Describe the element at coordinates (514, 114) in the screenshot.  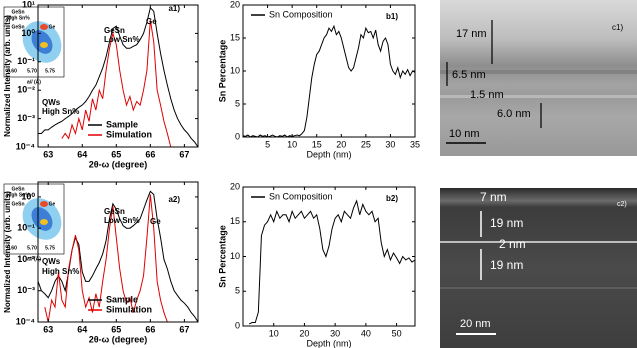
I see `tem-label: 6.0 nm` at that location.